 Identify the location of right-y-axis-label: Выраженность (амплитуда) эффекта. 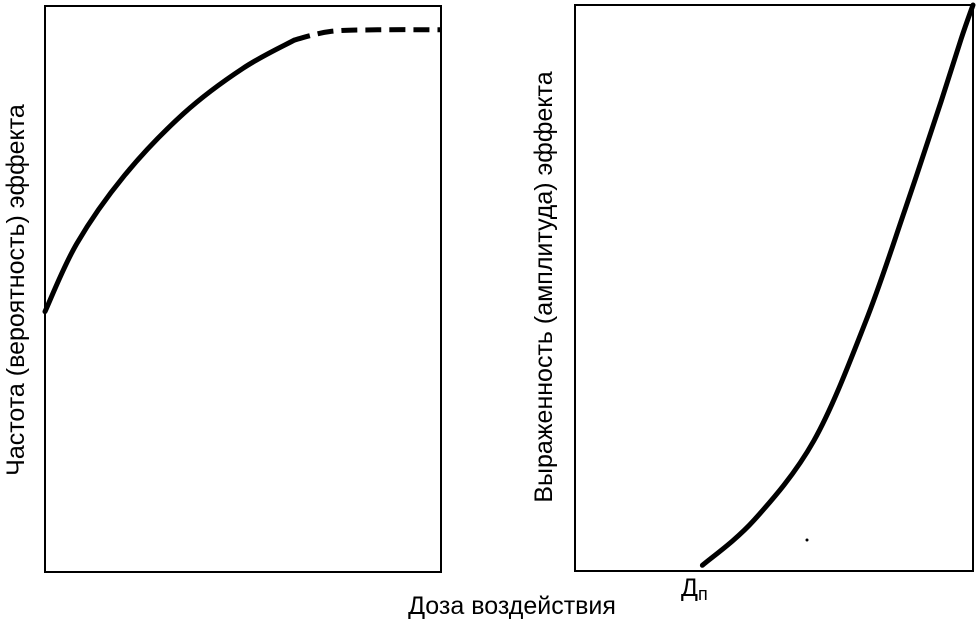
(544, 286).